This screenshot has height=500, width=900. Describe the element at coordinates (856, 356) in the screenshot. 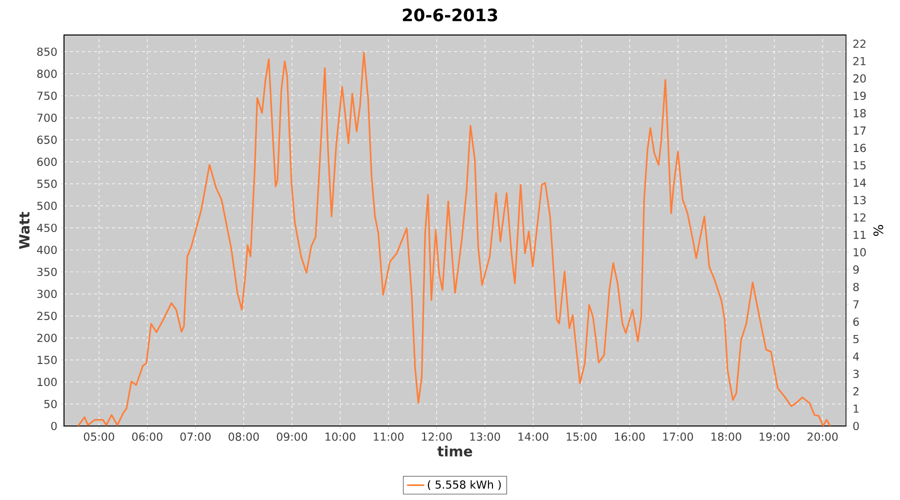

I see `y2-tick-label: 4` at that location.